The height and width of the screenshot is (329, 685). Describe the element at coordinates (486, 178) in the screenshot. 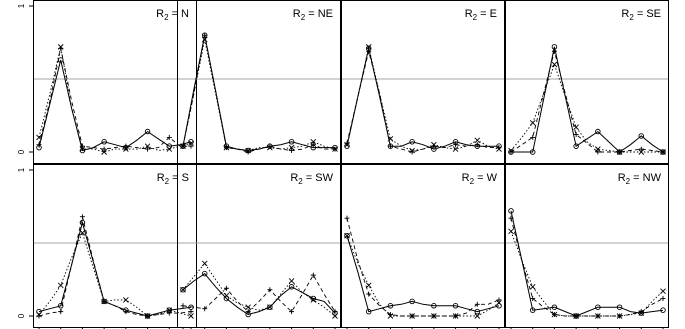

I see `panel-title-value: = W` at that location.